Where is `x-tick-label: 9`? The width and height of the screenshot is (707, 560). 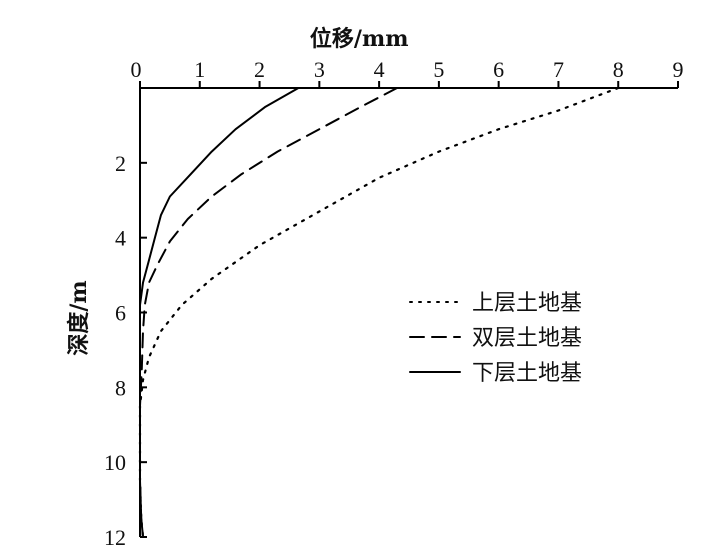 x-tick-label: 9 is located at coordinates (678, 69).